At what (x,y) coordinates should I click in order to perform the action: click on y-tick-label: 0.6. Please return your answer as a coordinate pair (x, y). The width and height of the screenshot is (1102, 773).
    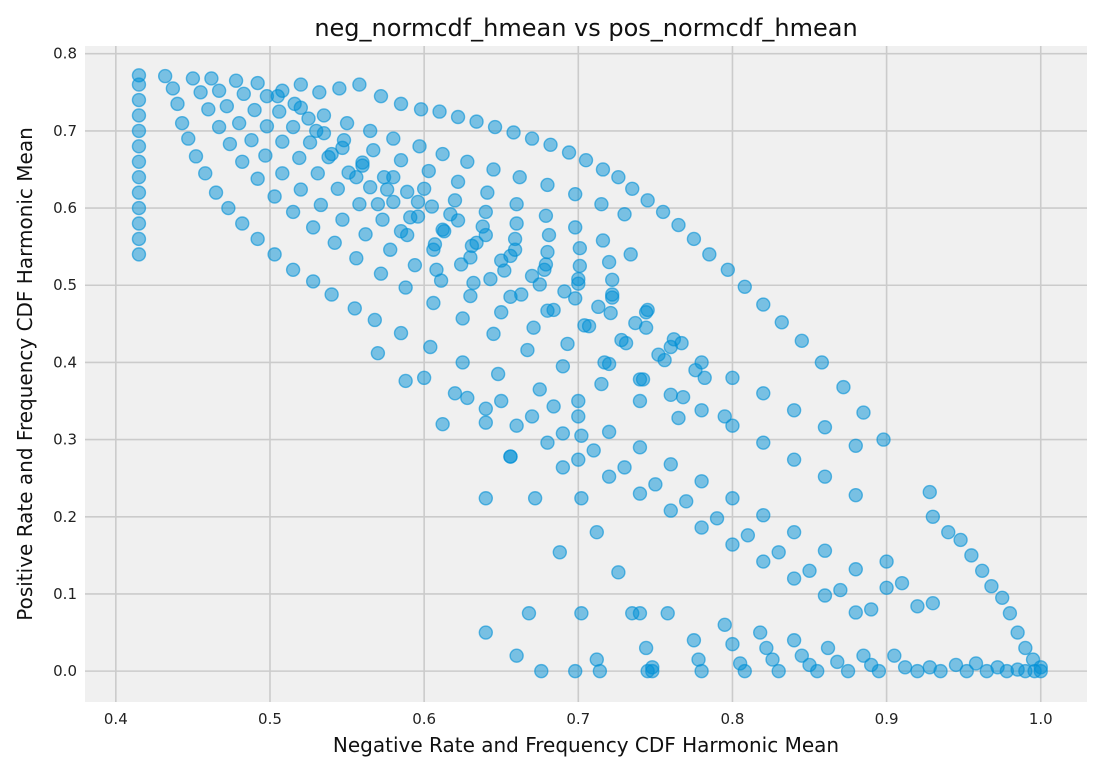
    Looking at the image, I should click on (65, 208).